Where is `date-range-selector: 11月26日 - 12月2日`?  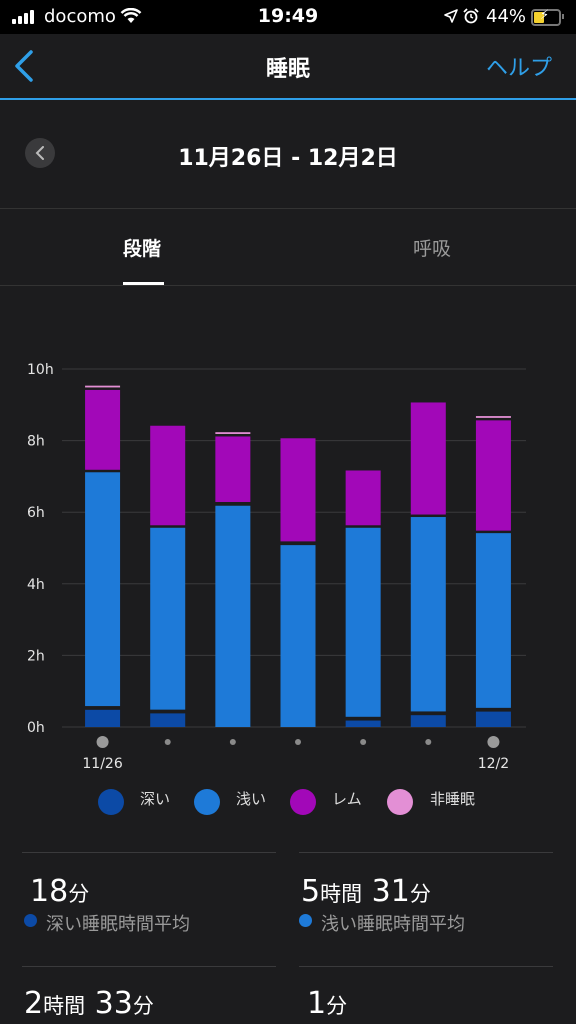
date-range-selector: 11月26日 - 12月2日 is located at coordinates (288, 154).